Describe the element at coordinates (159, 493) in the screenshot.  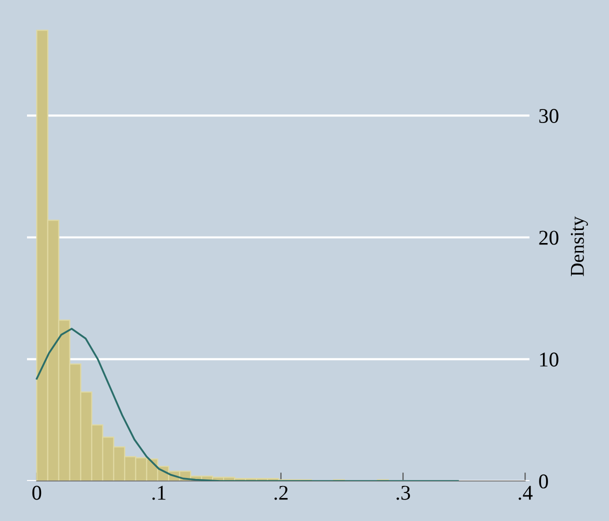
I see `x-tick-label: .1` at that location.